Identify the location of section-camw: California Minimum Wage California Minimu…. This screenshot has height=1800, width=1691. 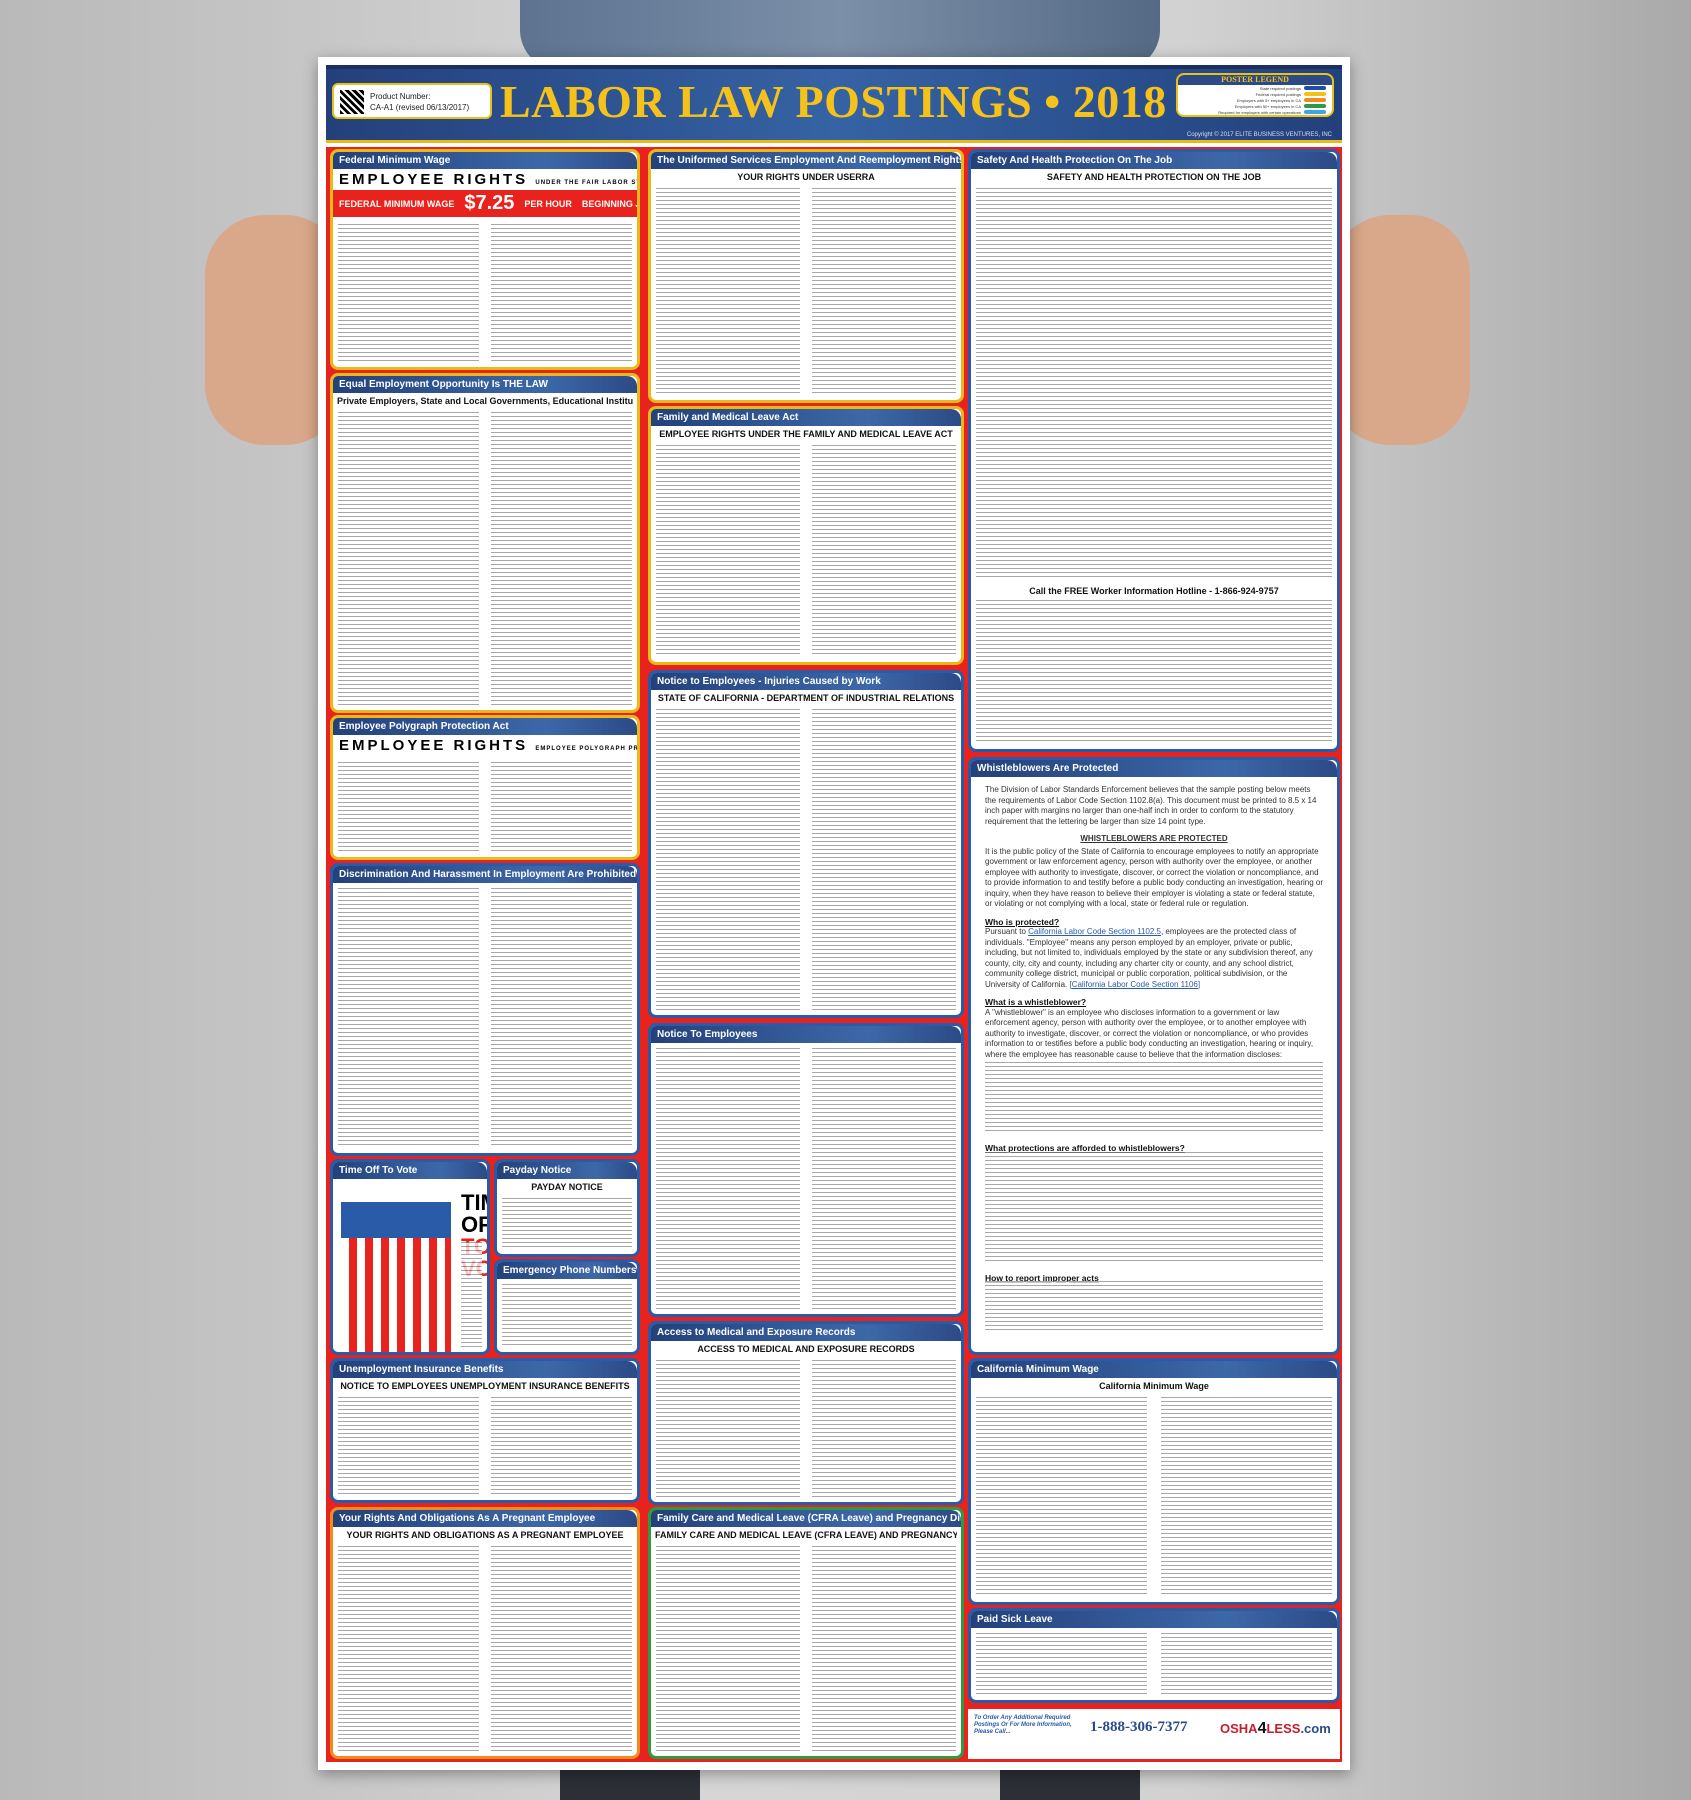
(1154, 1481).